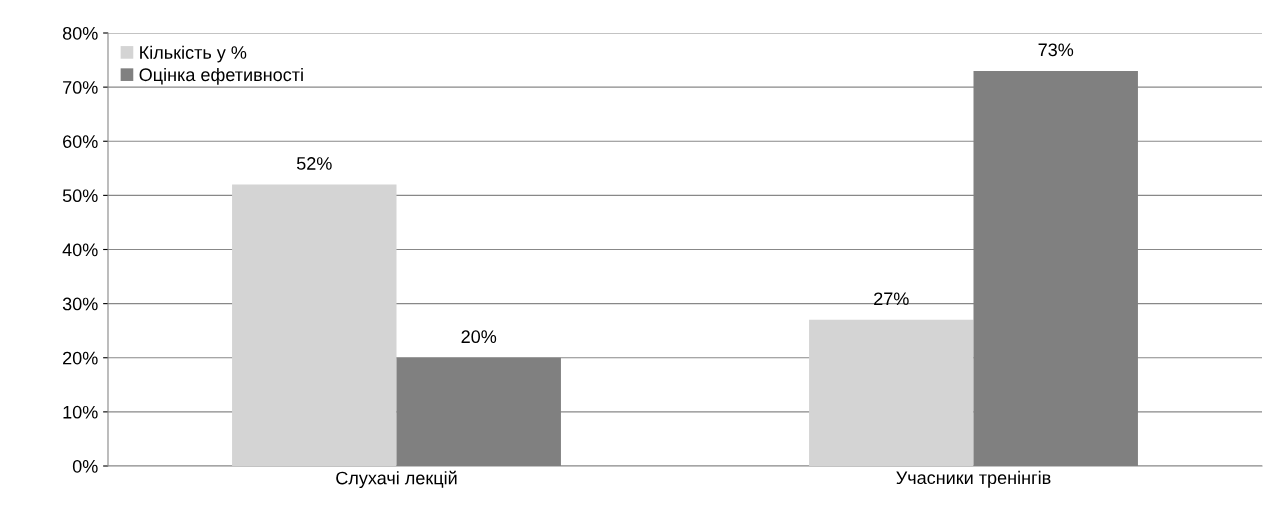  I want to click on y-tick-label: 50%, so click(80, 196).